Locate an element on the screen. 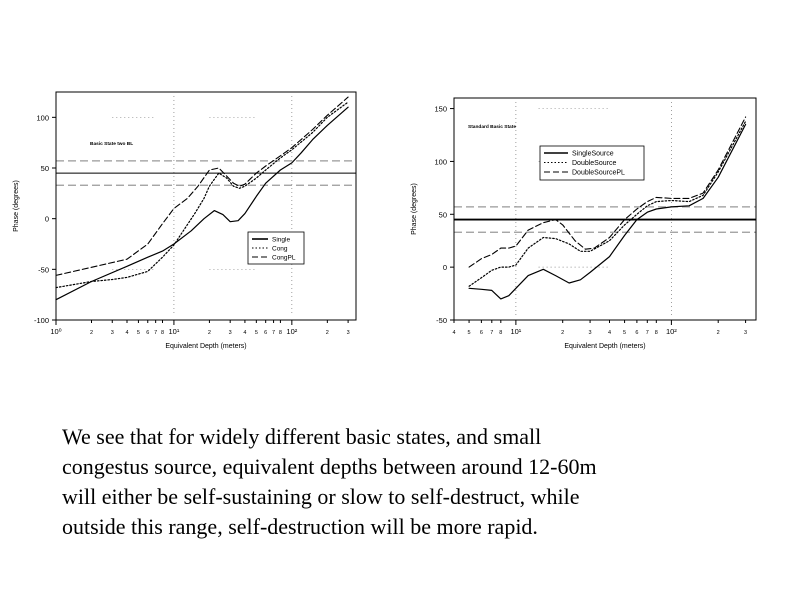  series-line-doublesource is located at coordinates (607, 203).